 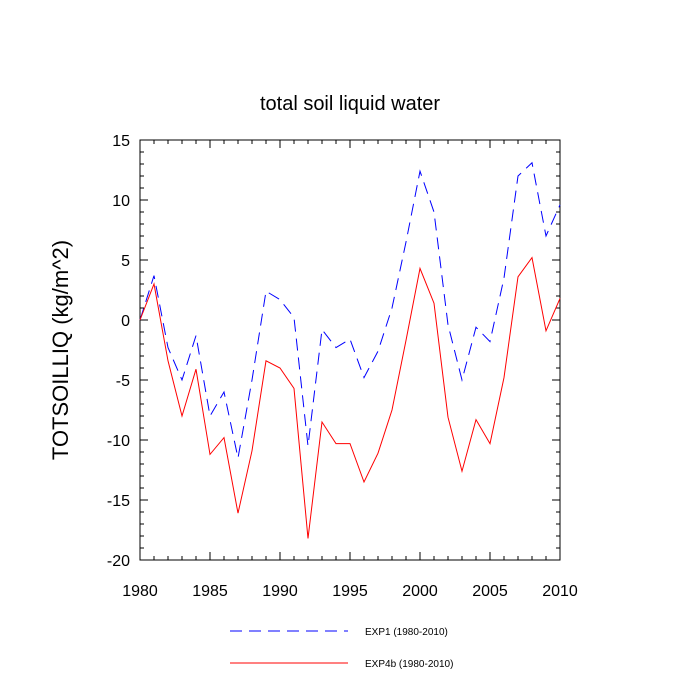 What do you see at coordinates (118, 441) in the screenshot?
I see `y-tick-label: -10` at bounding box center [118, 441].